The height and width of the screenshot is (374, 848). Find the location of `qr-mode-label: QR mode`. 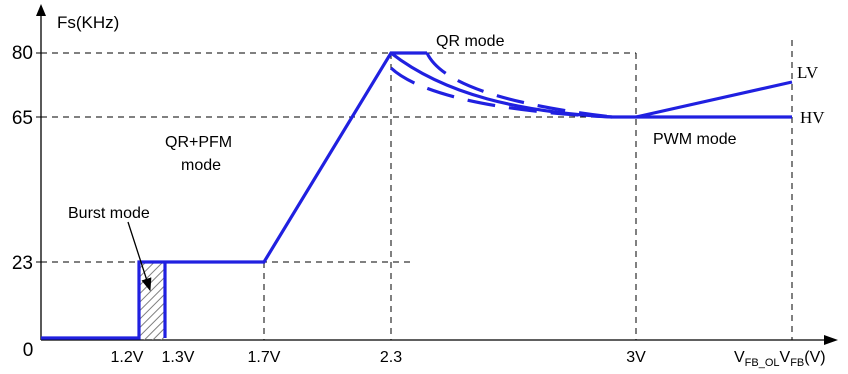

qr-mode-label: QR mode is located at coordinates (470, 41).